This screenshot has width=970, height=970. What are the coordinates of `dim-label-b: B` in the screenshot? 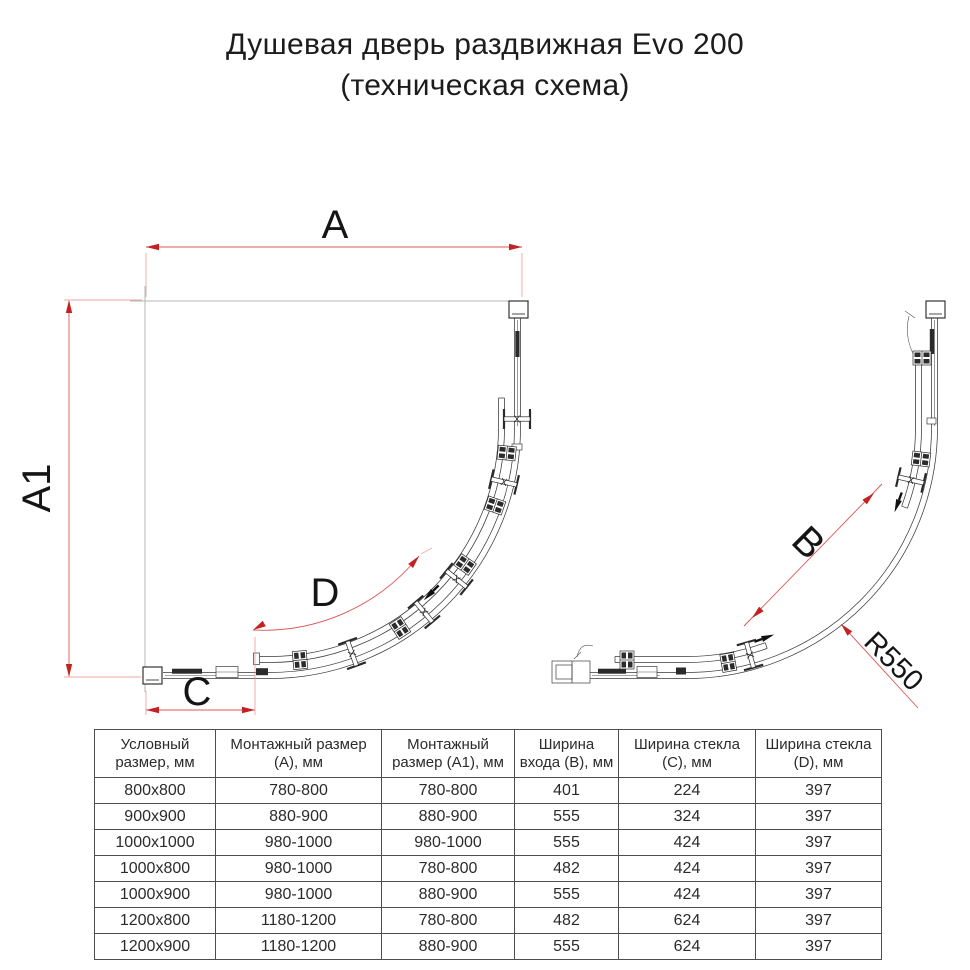 It's located at (808, 543).